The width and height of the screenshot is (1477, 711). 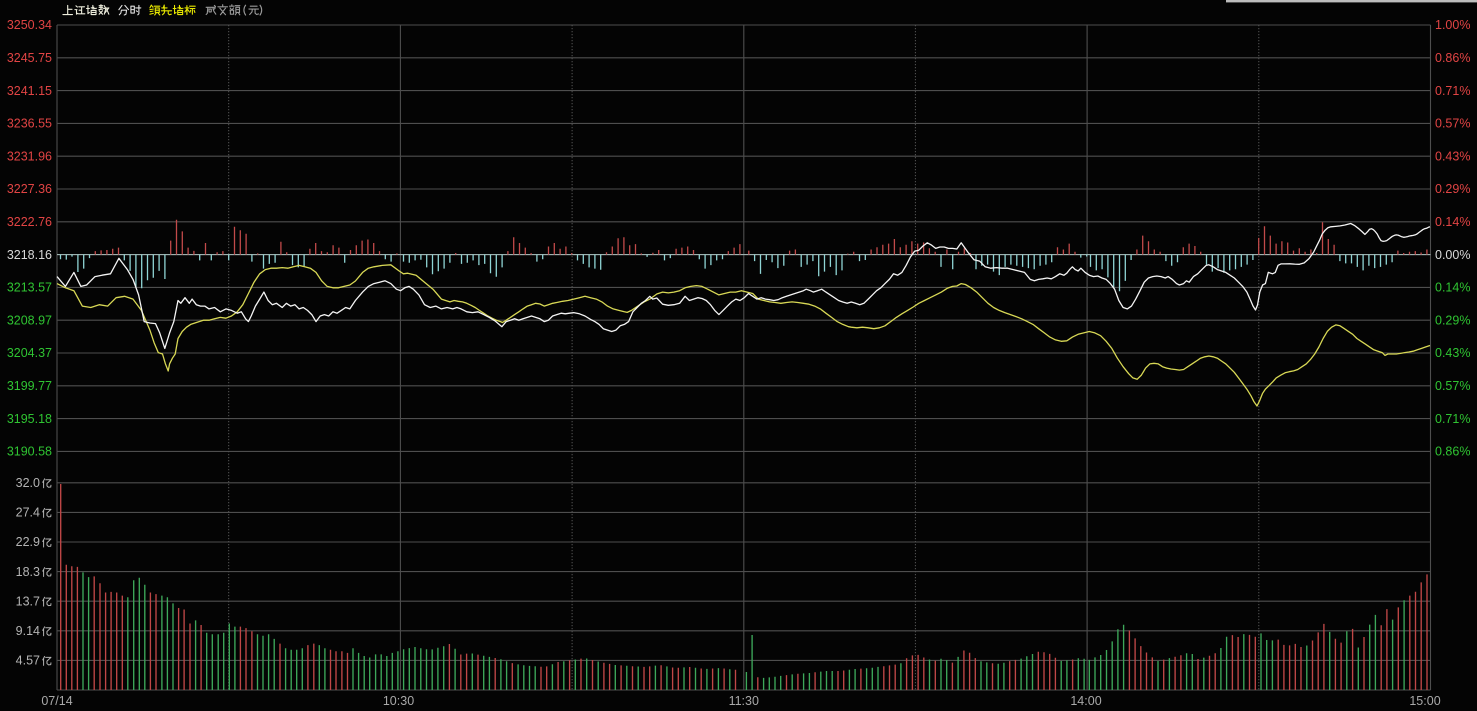 I want to click on svg-text: 11:30, so click(x=744, y=701).